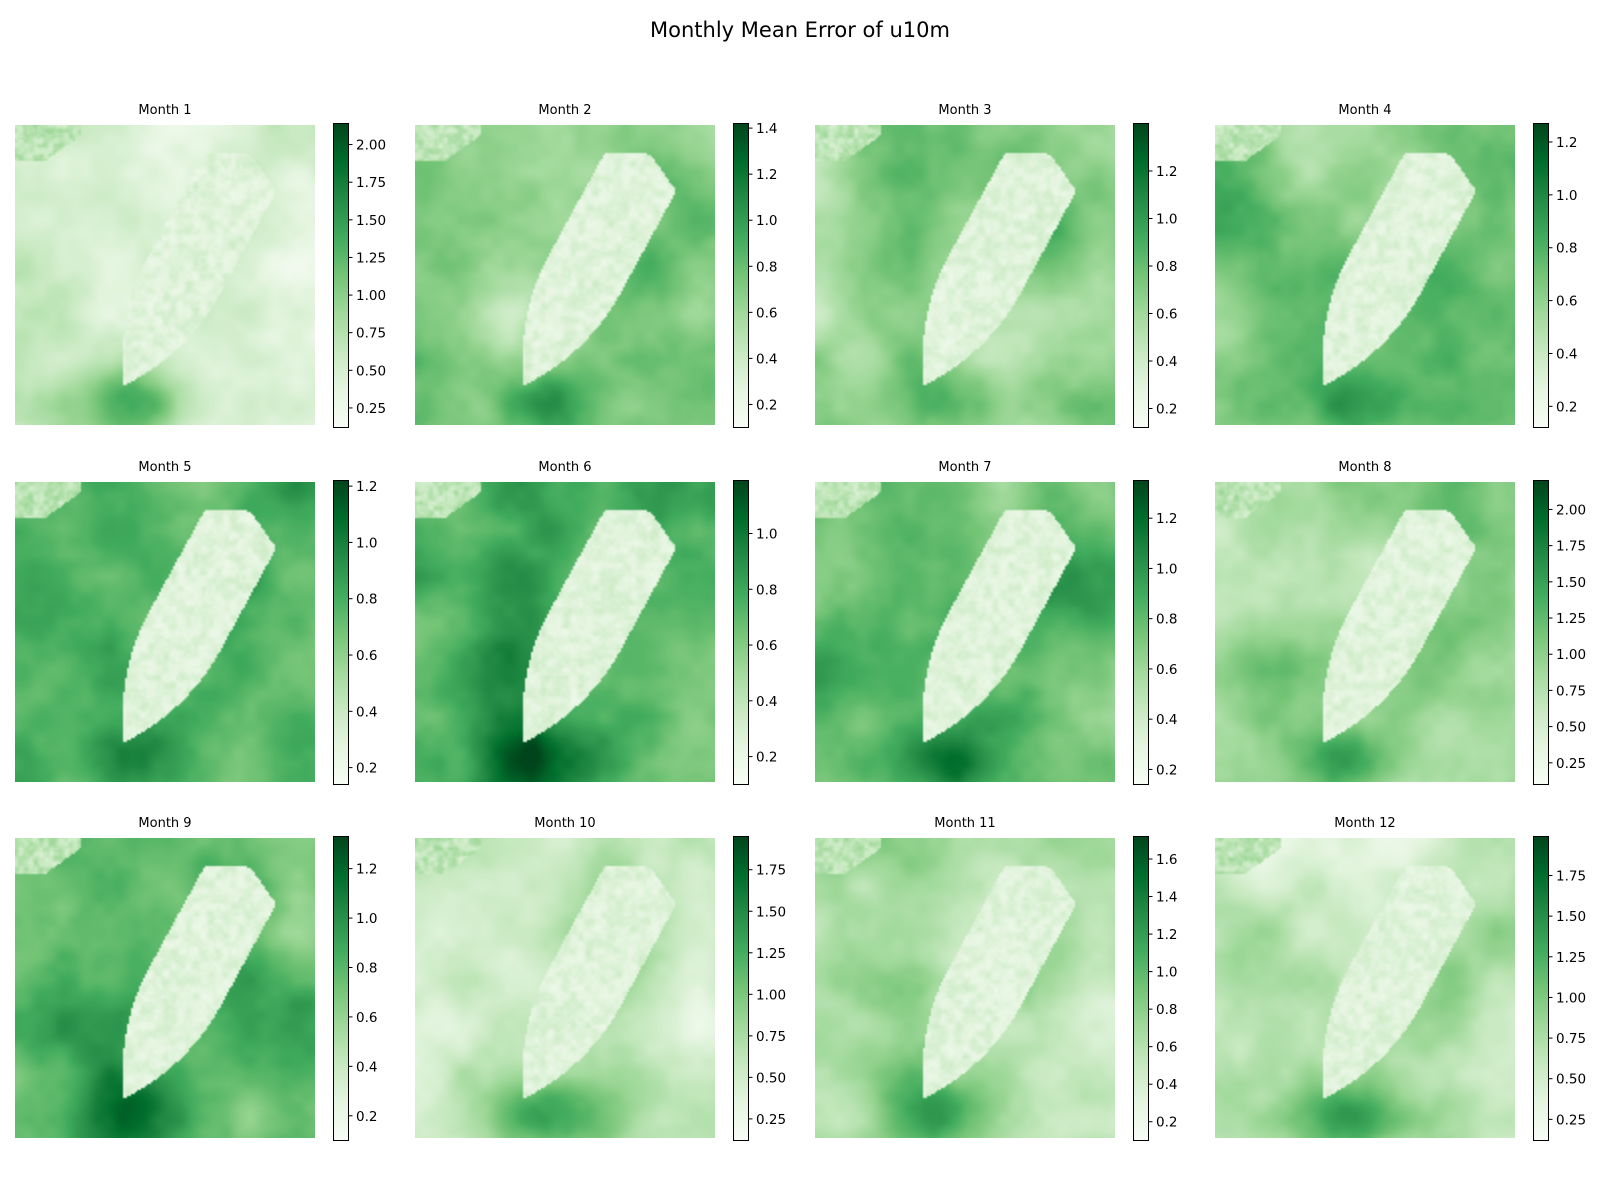 This screenshot has width=1600, height=1200. Describe the element at coordinates (565, 110) in the screenshot. I see `panel-title: Month 2` at that location.